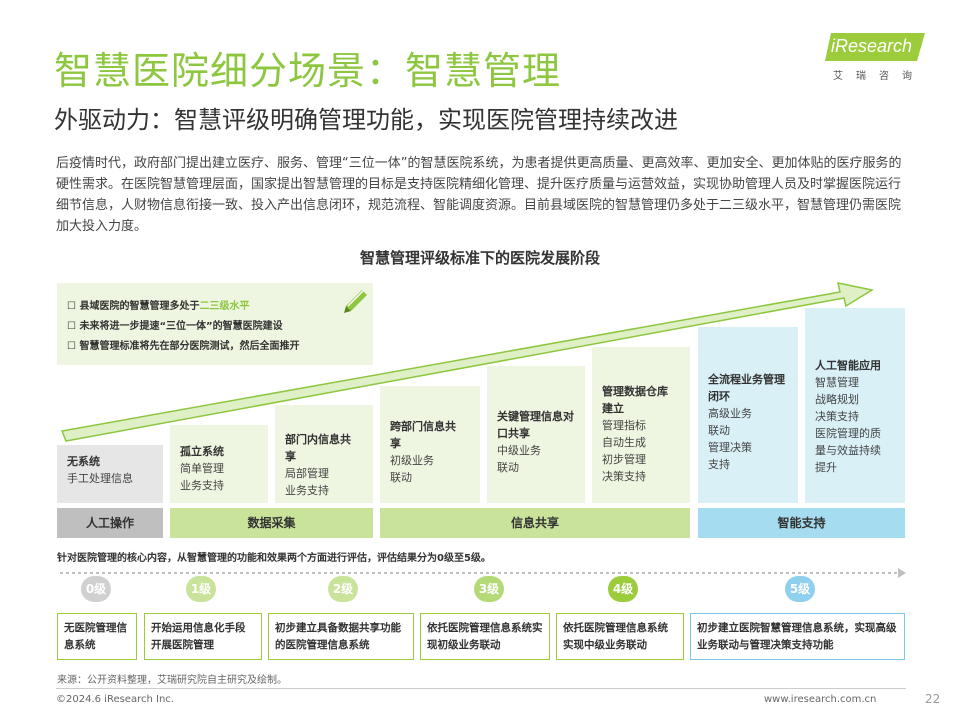  I want to click on stage-title: 跨部门信息共享, so click(423, 435).